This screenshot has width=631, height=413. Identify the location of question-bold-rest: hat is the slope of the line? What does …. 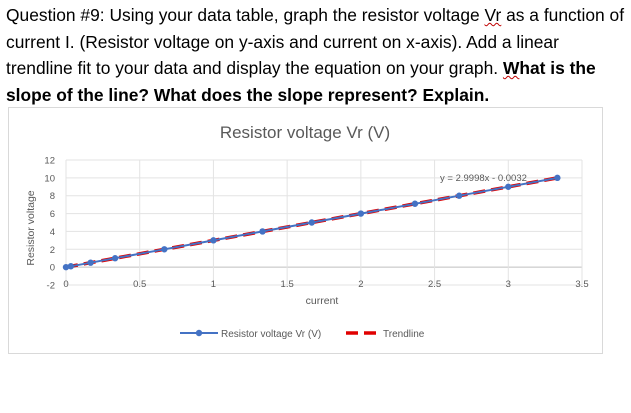
(301, 81).